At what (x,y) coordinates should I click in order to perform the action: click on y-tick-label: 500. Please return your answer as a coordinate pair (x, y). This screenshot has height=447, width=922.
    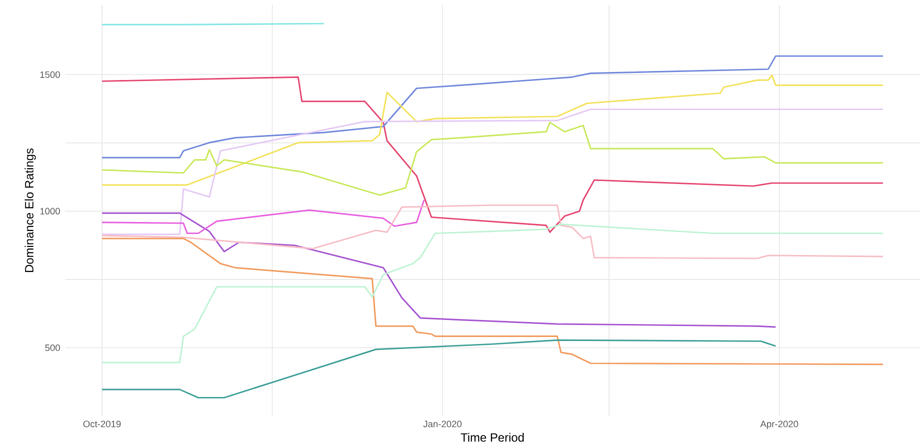
    Looking at the image, I should click on (52, 348).